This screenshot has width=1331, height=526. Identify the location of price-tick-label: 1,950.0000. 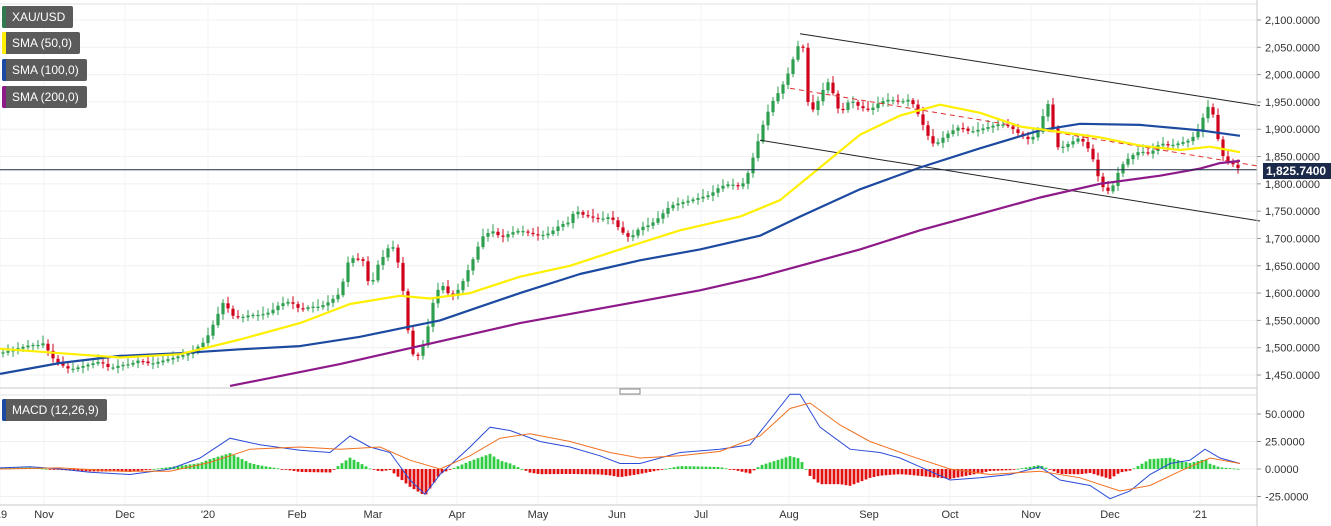
(1292, 103).